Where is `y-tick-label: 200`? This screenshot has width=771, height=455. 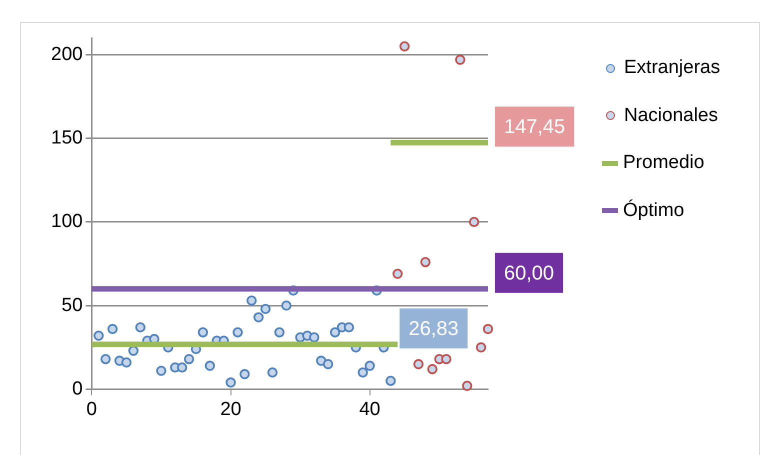
y-tick-label: 200 is located at coordinates (67, 54).